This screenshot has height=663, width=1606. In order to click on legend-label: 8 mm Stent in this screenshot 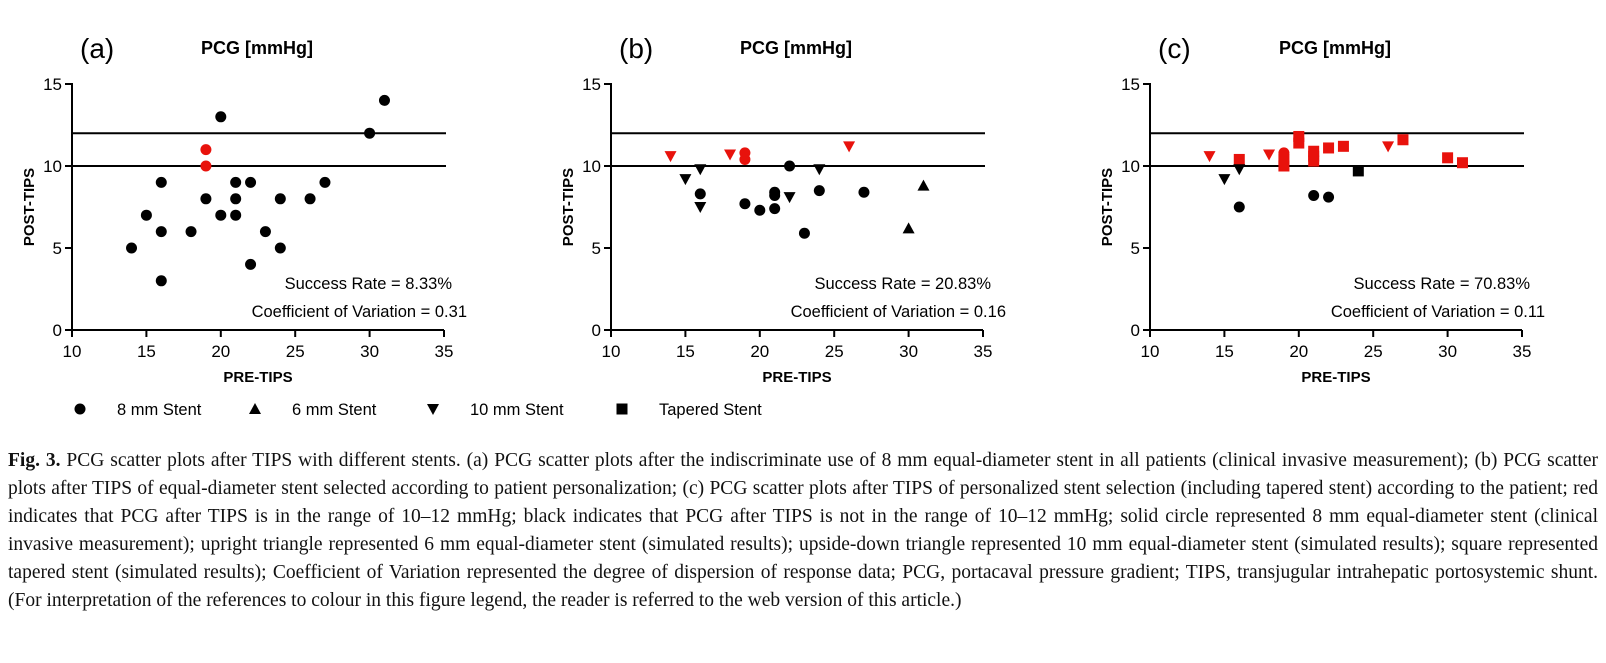, I will do `click(159, 410)`.